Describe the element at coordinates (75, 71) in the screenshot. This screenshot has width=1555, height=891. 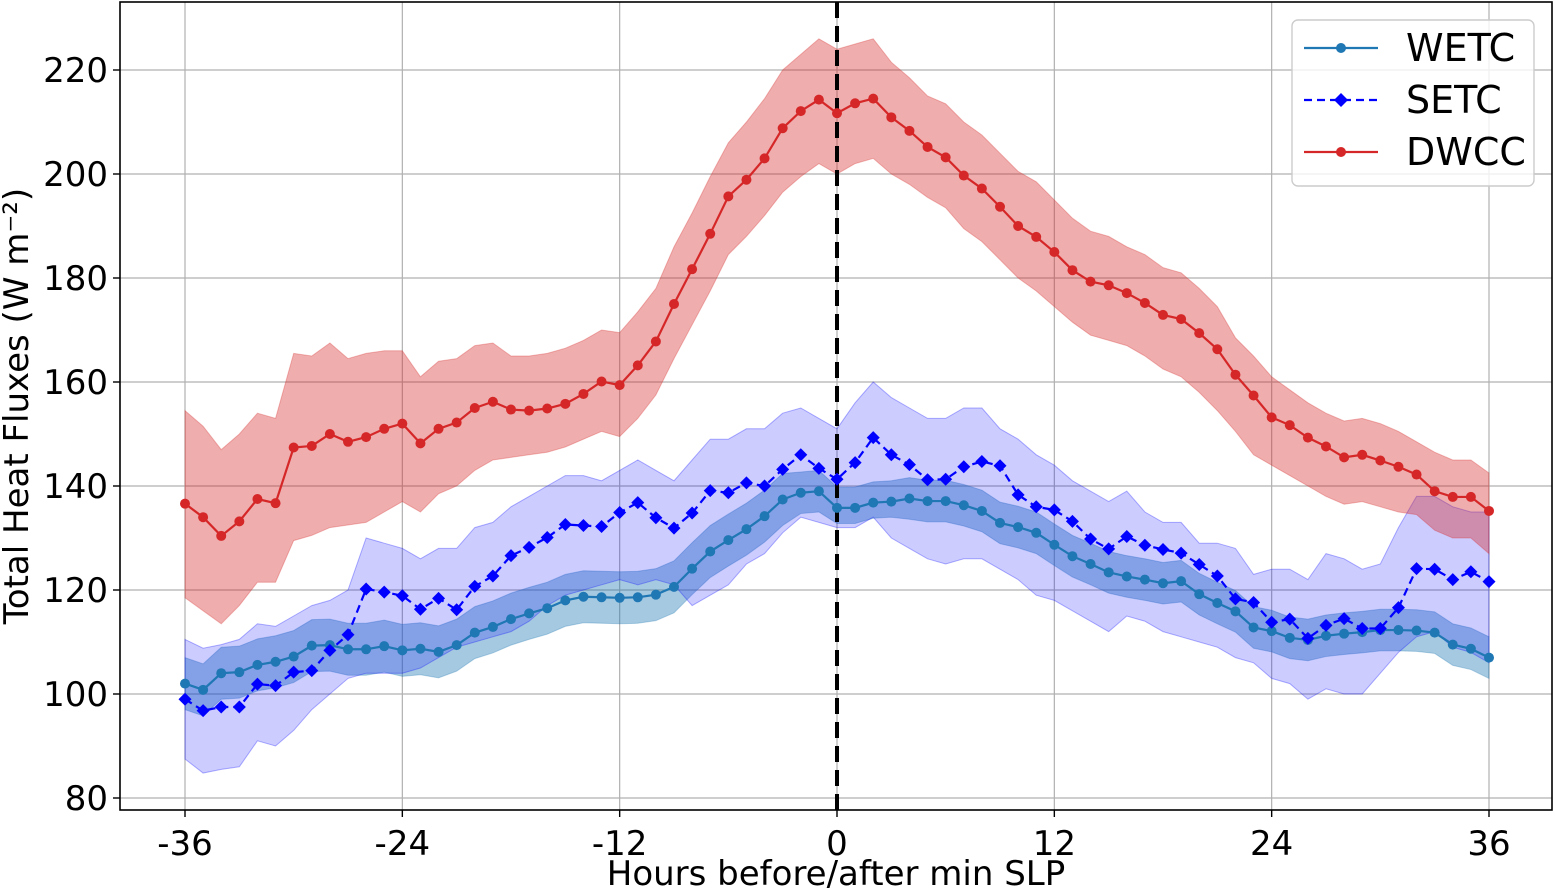
I see `y-tick-label: 220` at that location.